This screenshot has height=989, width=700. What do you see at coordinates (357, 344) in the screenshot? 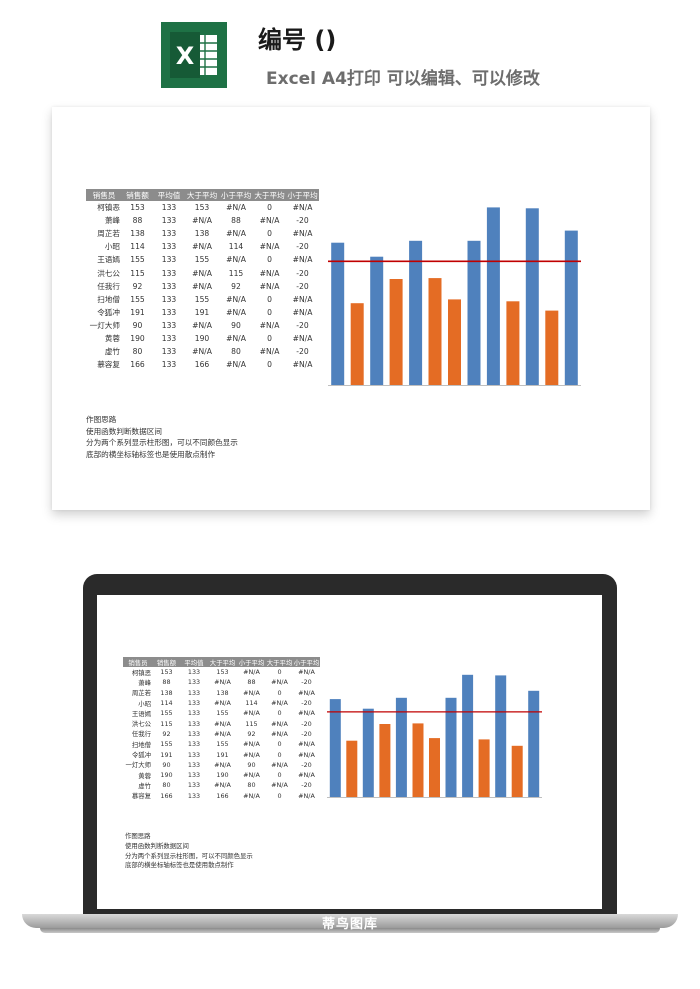
I see `bar-萧峰` at bounding box center [357, 344].